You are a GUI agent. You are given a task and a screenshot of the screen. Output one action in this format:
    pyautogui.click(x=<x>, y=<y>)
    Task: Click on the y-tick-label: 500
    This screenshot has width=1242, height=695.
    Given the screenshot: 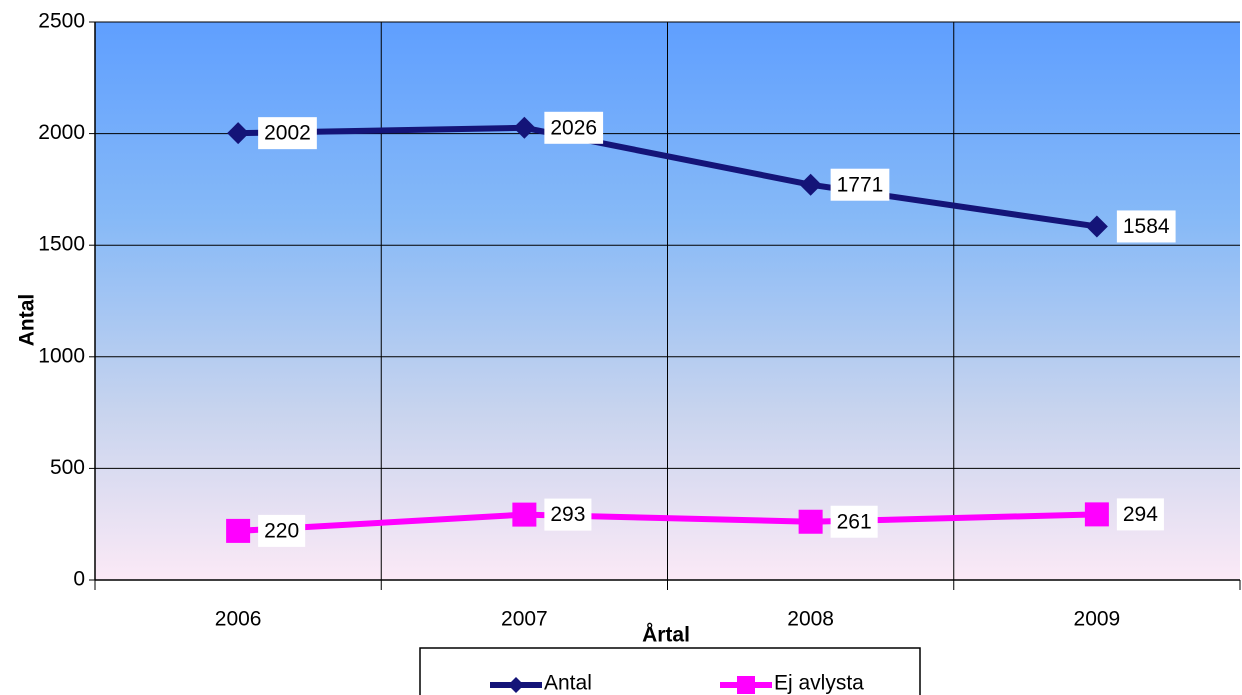 What is the action you would take?
    pyautogui.click(x=67, y=467)
    